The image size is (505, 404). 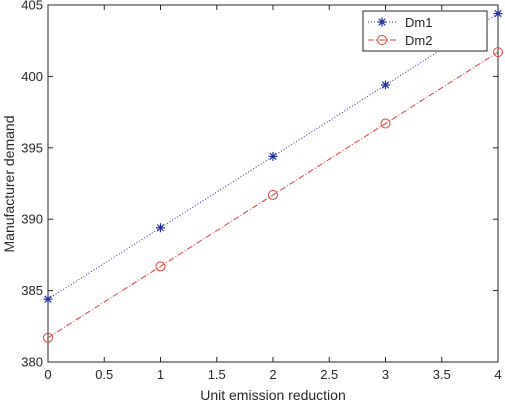 I want to click on x-tick-label: 0.5, so click(x=104, y=374).